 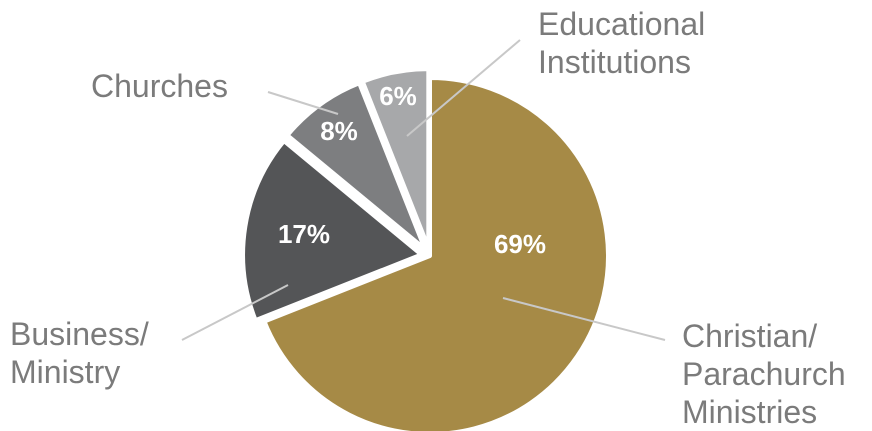 I want to click on category-label-line: Christian/, so click(x=749, y=336).